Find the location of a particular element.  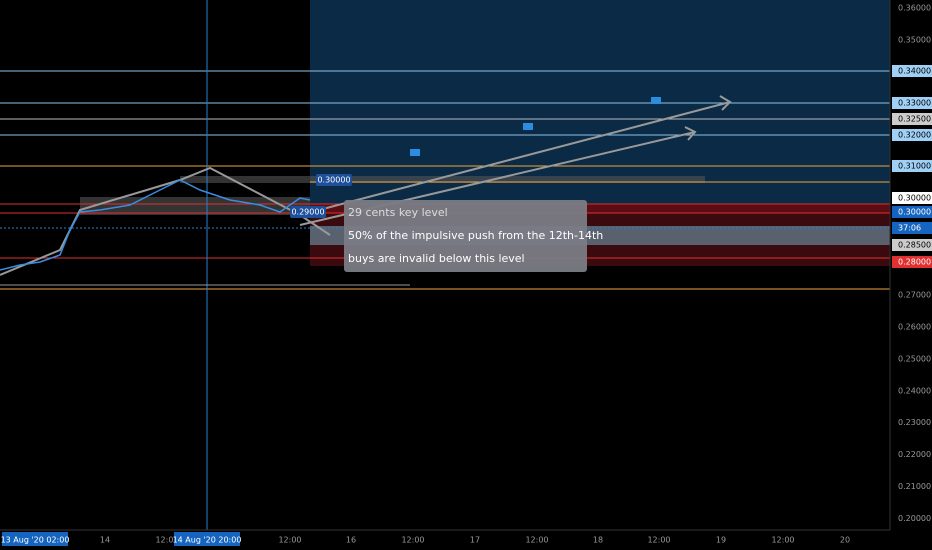

price-badge-label: 0.34000 is located at coordinates (914, 71).